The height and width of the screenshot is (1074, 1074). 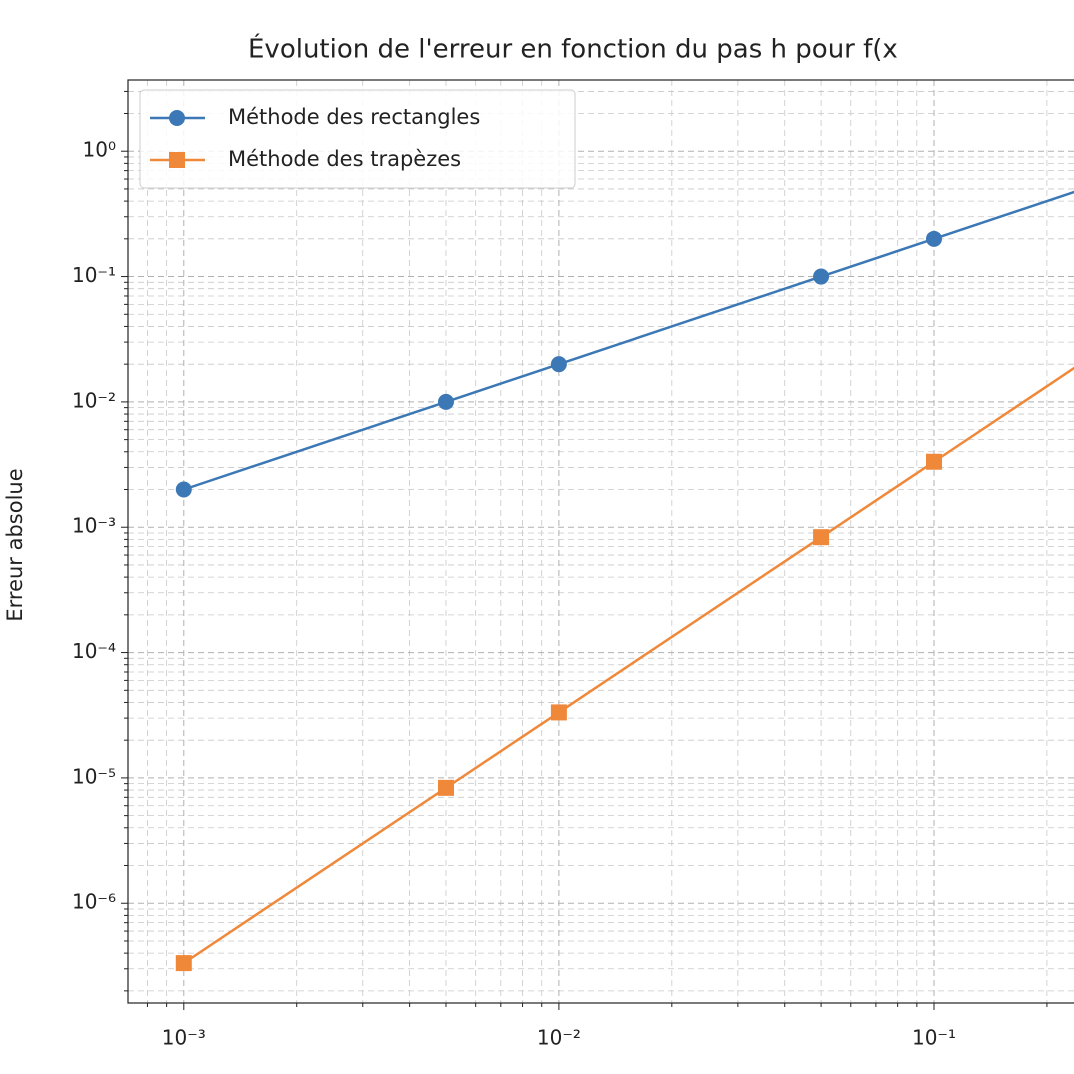 What do you see at coordinates (354, 117) in the screenshot?
I see `legend-label: Méthode des rectangles` at bounding box center [354, 117].